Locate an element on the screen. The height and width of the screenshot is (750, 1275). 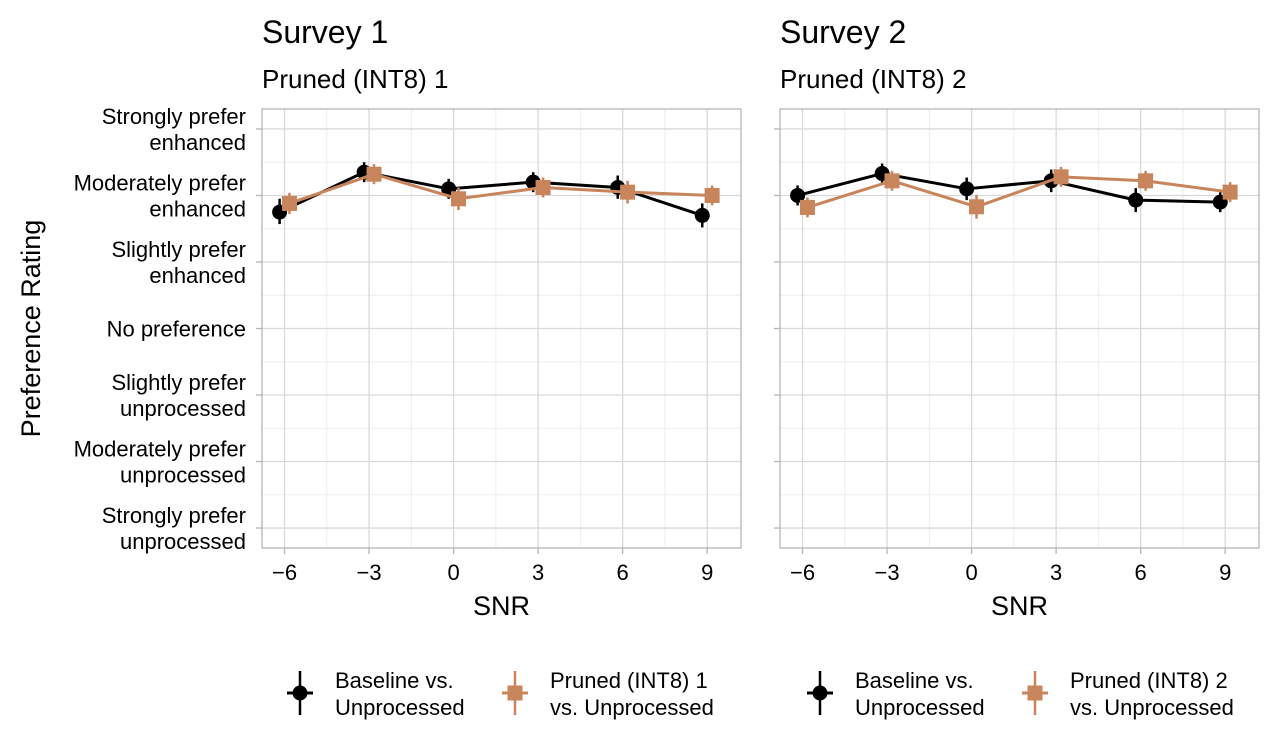
y-tick-label-line: No preference is located at coordinates (176, 329).